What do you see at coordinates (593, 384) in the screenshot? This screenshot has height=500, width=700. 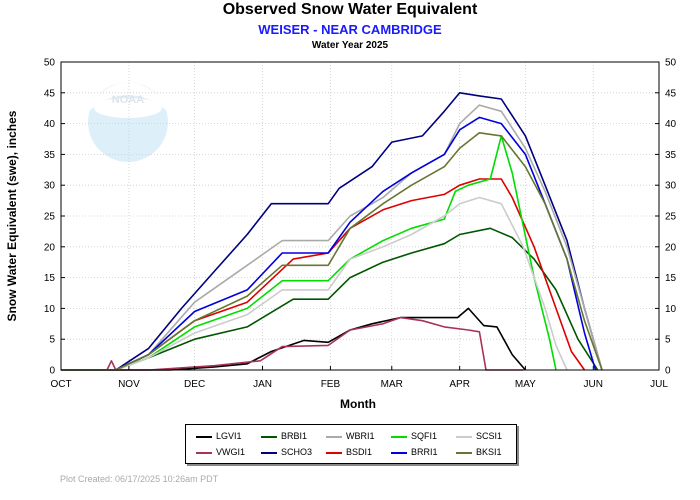 I see `x-tick-label: JUN` at bounding box center [593, 384].